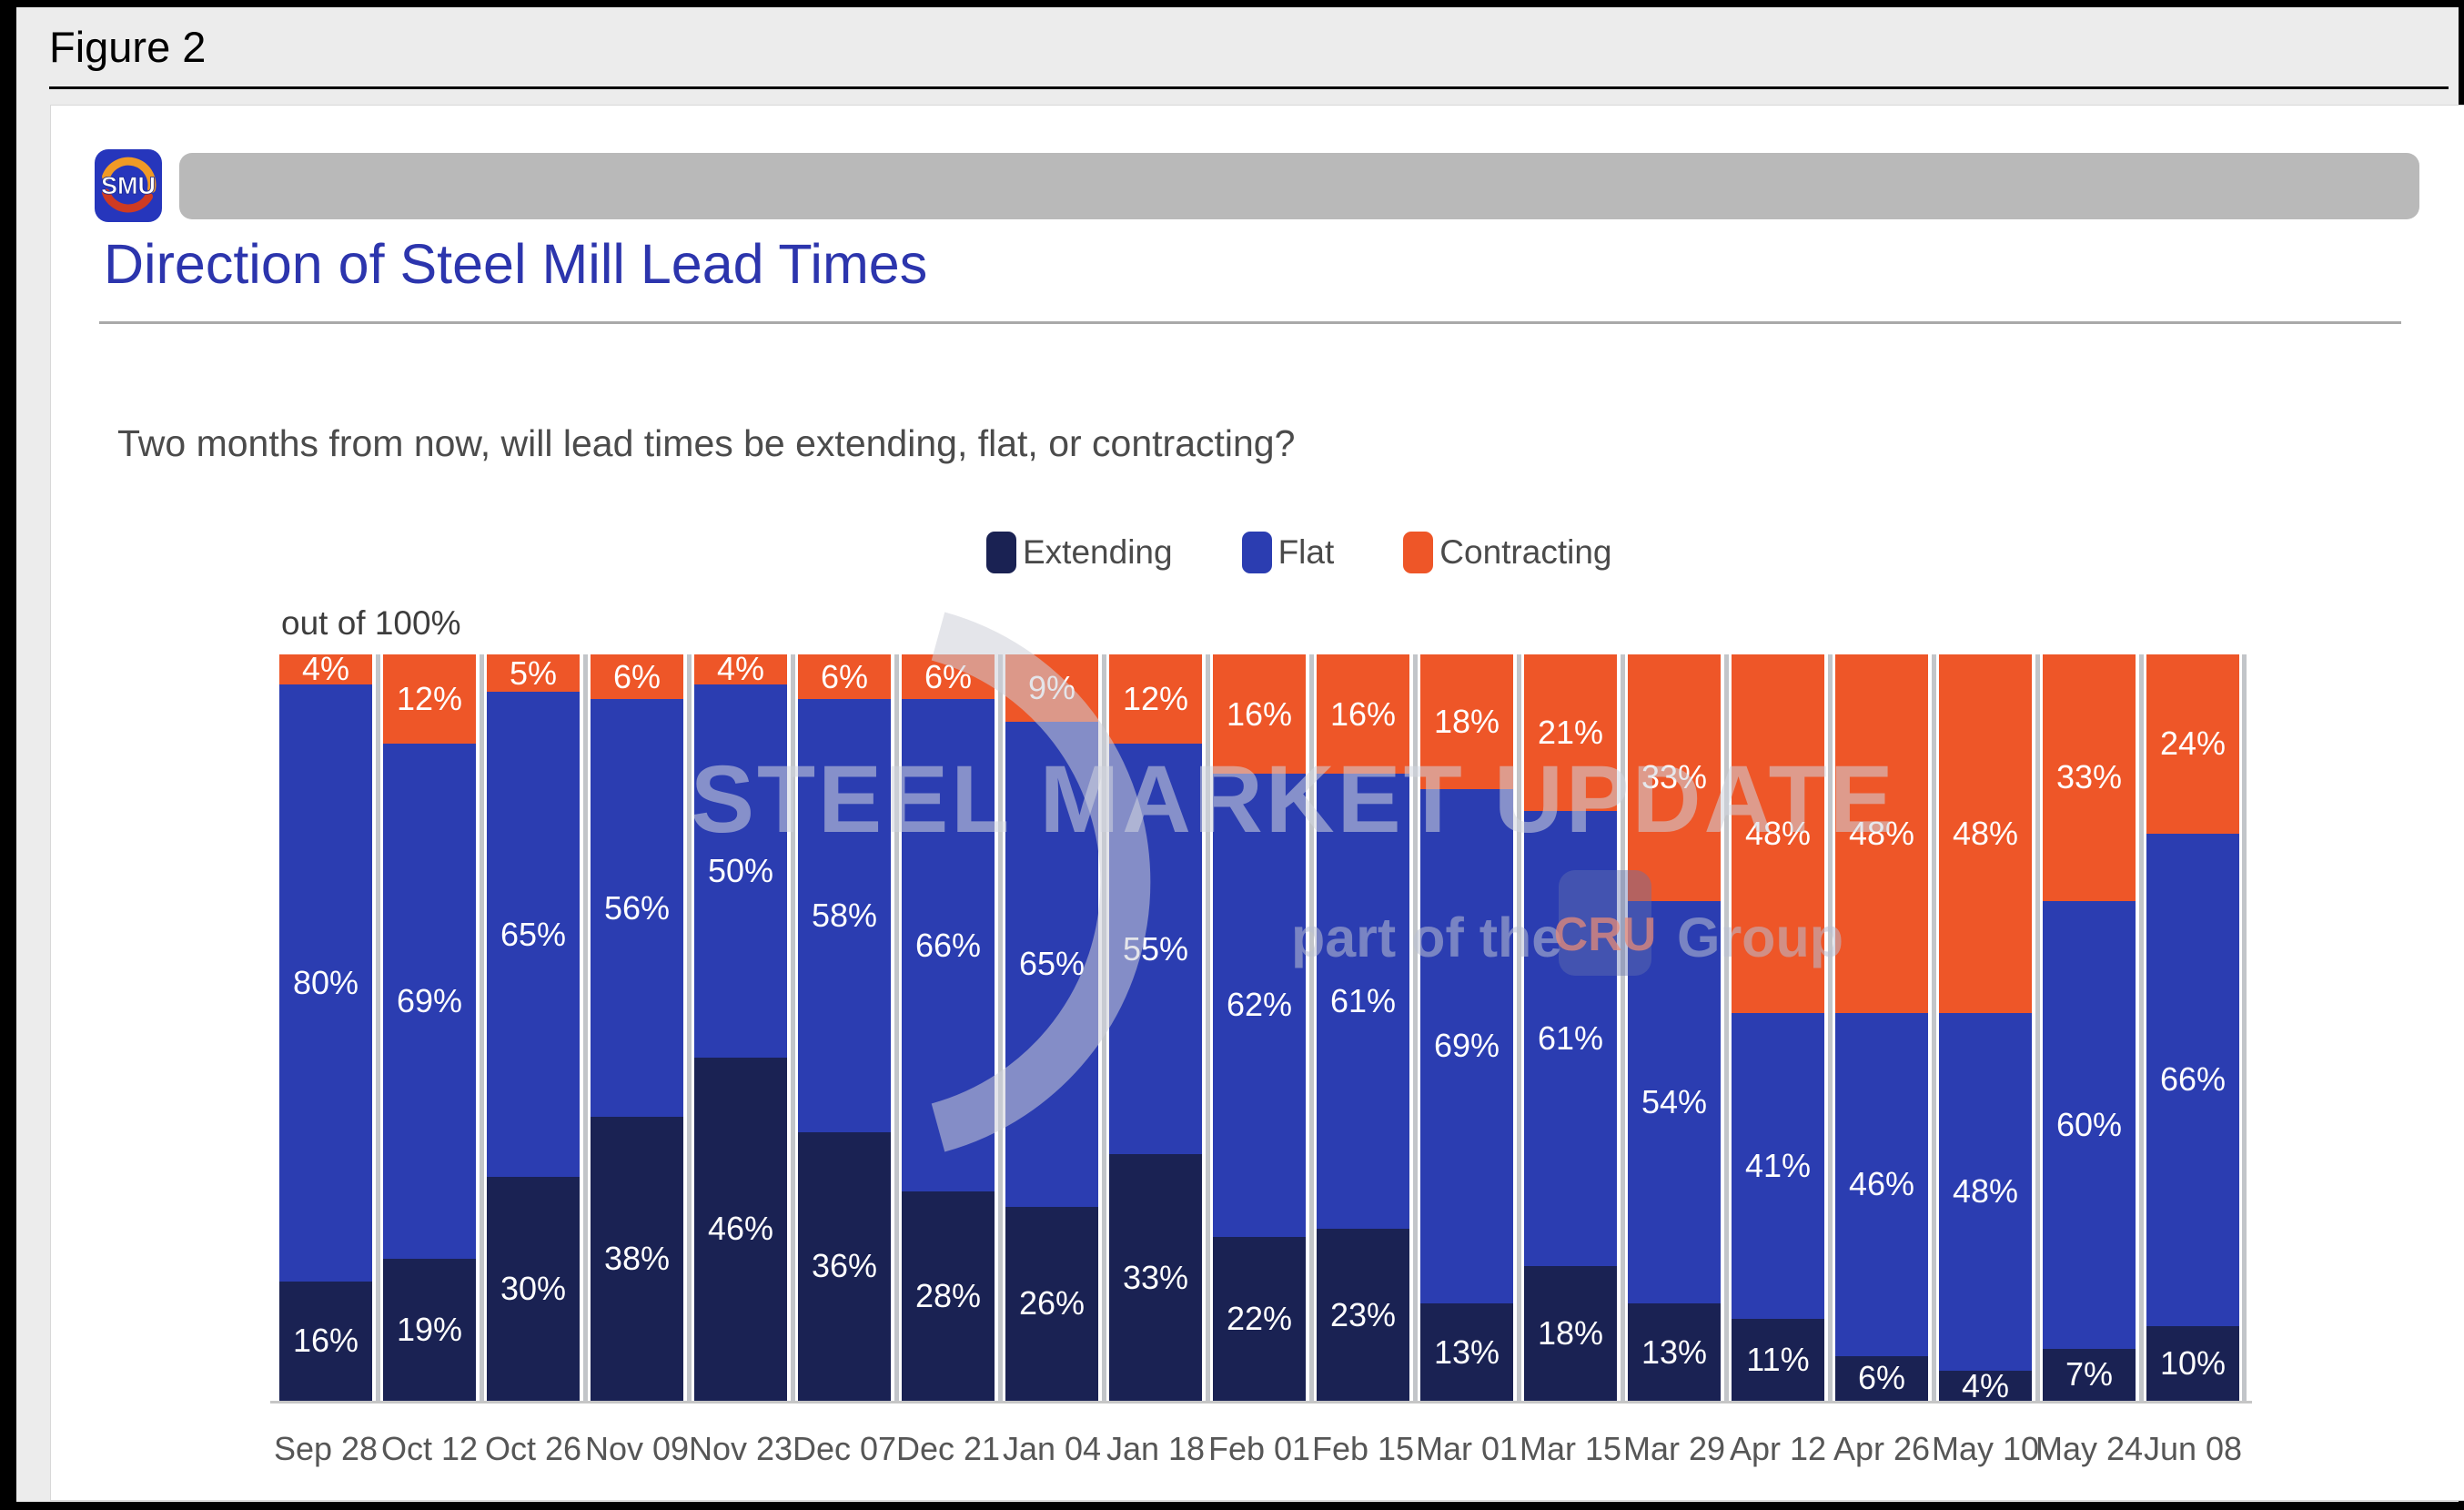  I want to click on bar-column-mar-15: 21% 61% 18%, so click(1570, 1027).